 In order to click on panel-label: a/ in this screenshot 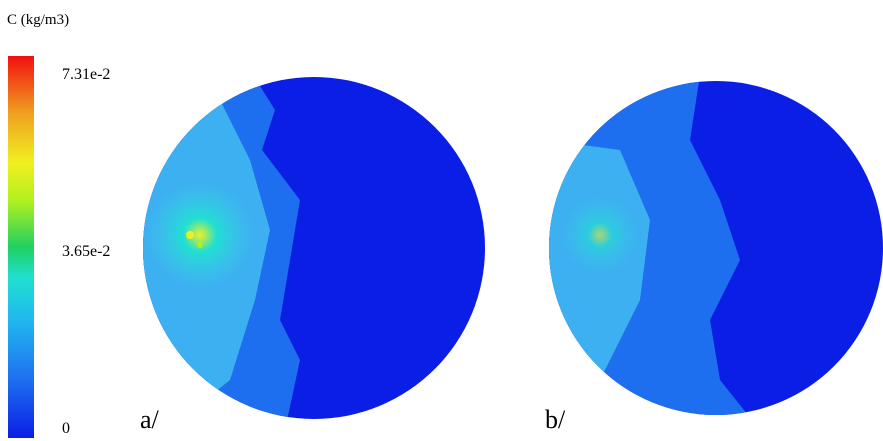, I will do `click(150, 419)`.